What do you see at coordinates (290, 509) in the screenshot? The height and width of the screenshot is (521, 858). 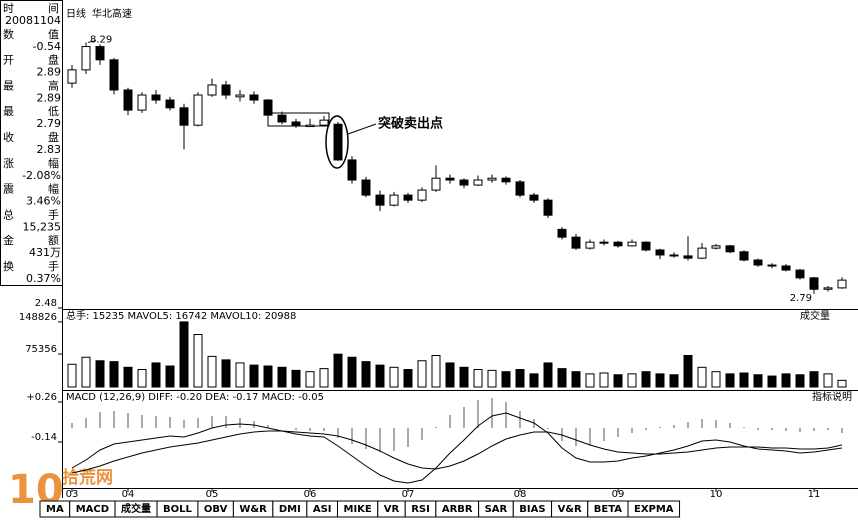 I see `indicator-tab: DMI` at bounding box center [290, 509].